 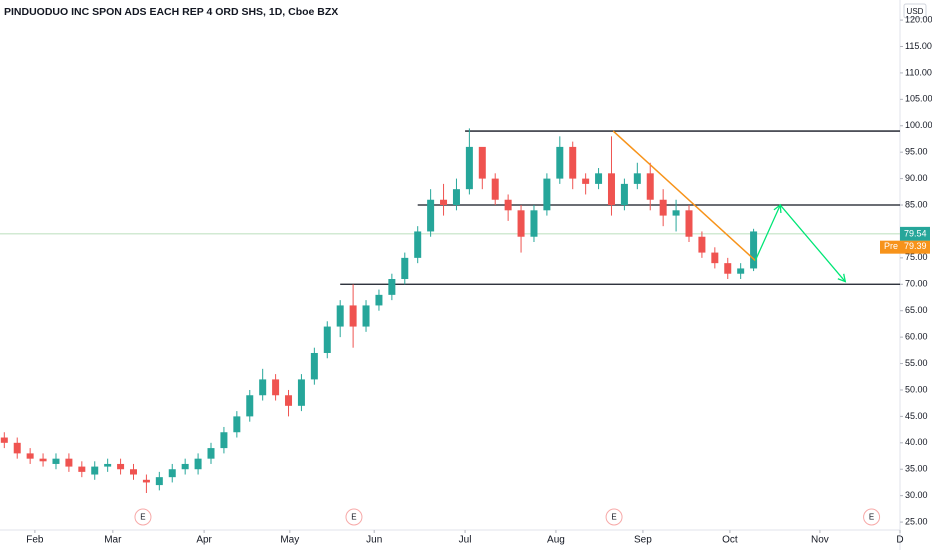 What do you see at coordinates (916, 442) in the screenshot?
I see `y-tick-label: 40.00` at bounding box center [916, 442].